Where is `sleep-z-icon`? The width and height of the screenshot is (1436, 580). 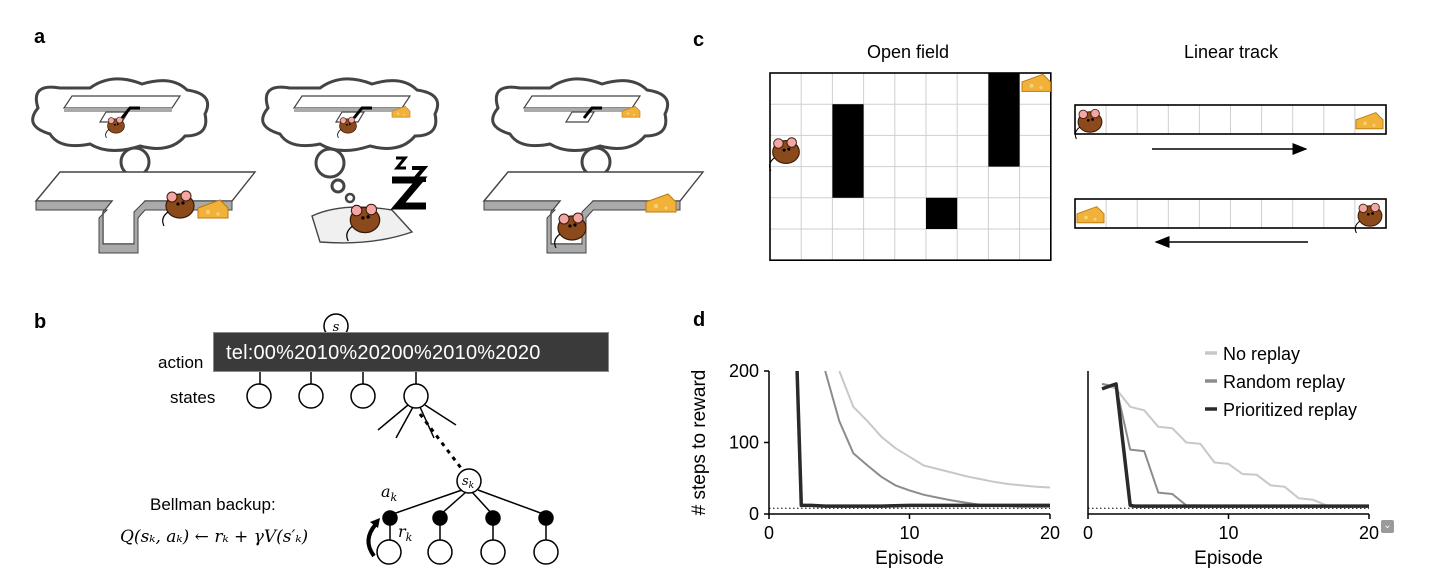
sleep-z-icon is located at coordinates (409, 183).